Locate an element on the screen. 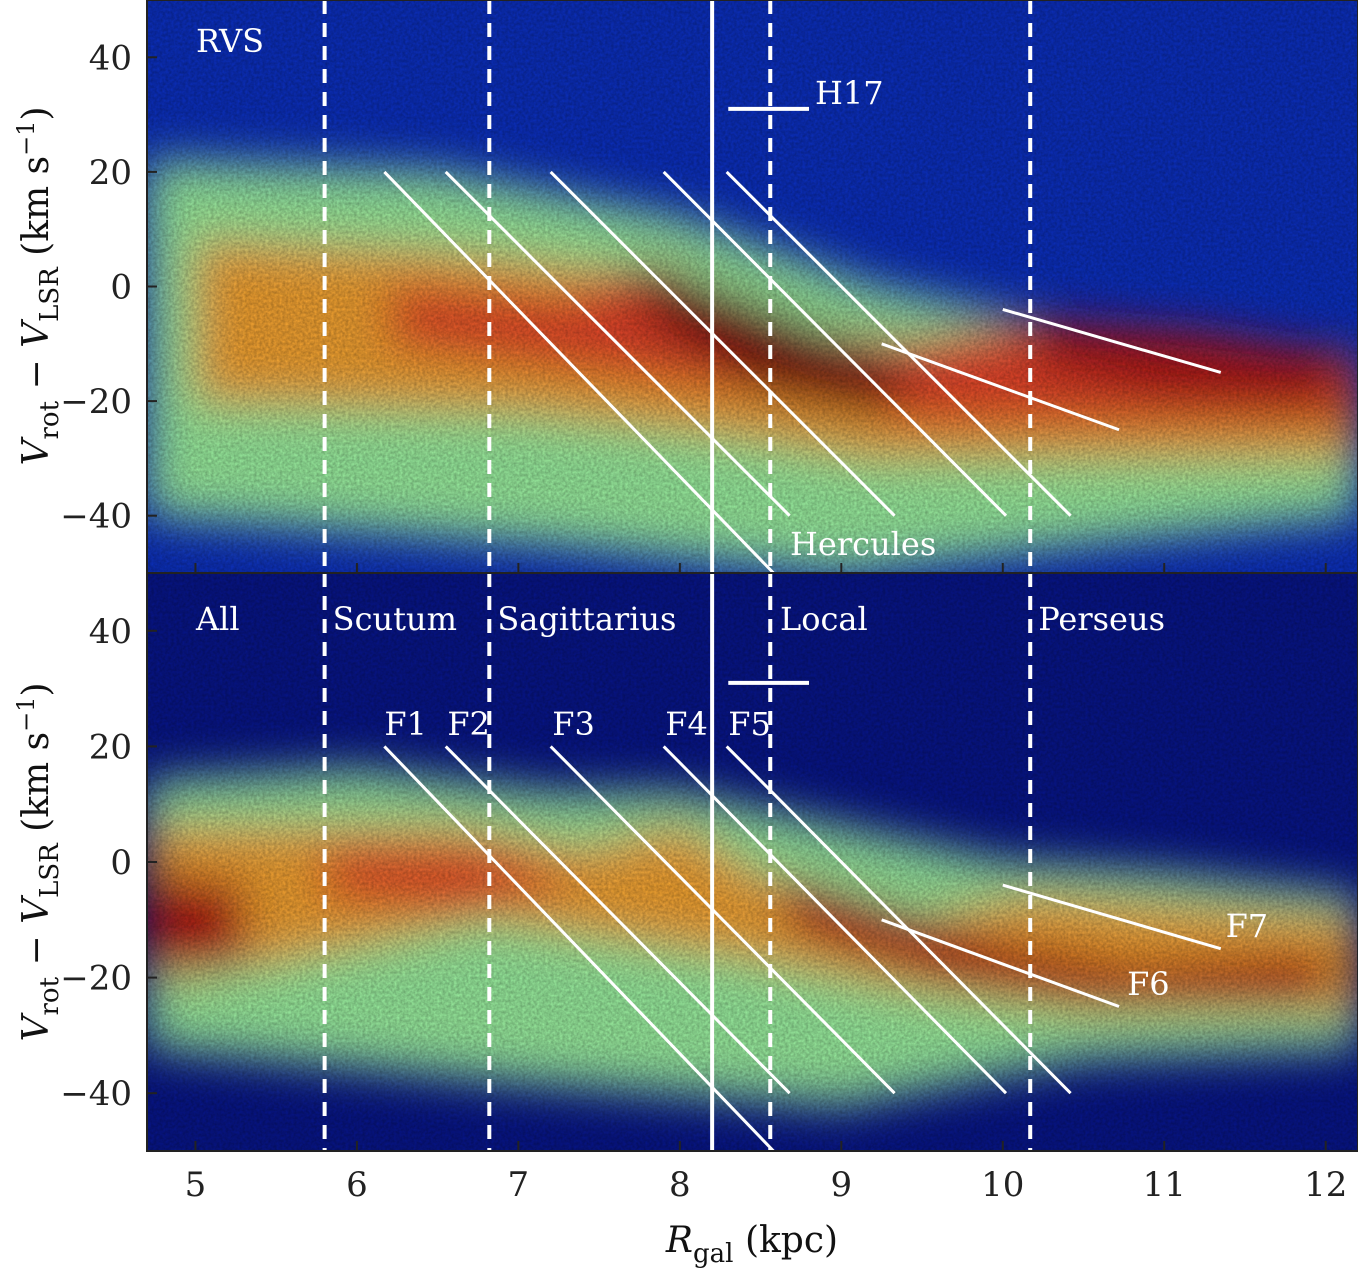 This screenshot has height=1270, width=1358. xtick-label: 8 is located at coordinates (680, 1185).